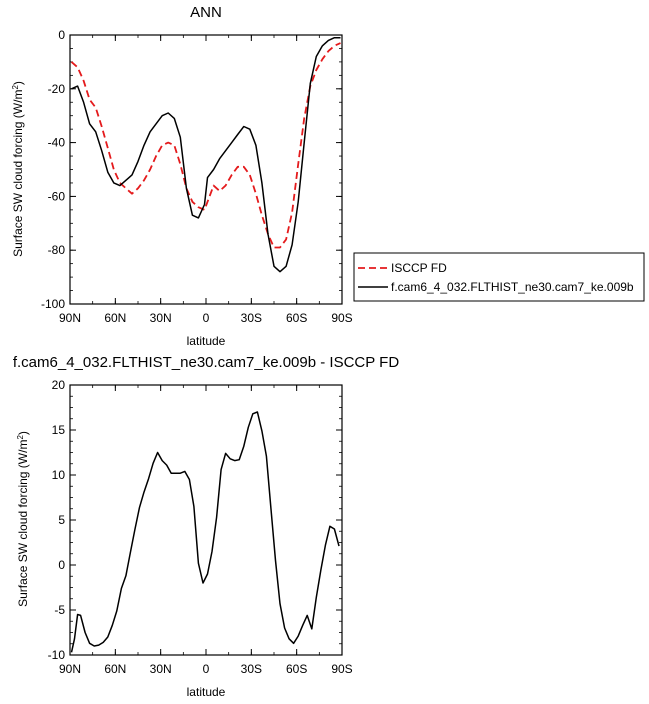  I want to click on bottom-x-tick-label: 0, so click(206, 669).